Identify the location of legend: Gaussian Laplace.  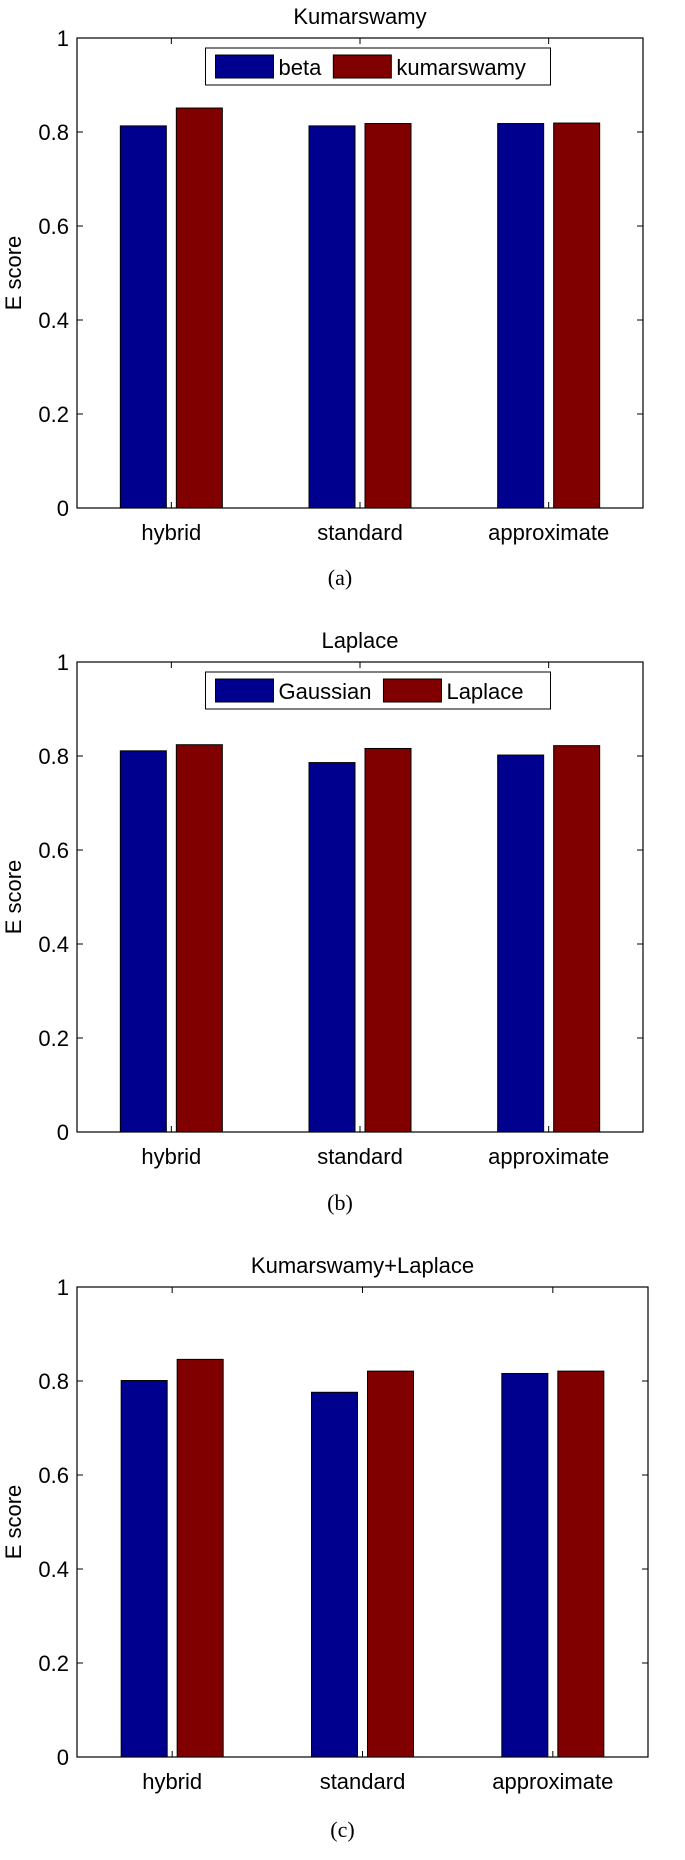
(378, 690).